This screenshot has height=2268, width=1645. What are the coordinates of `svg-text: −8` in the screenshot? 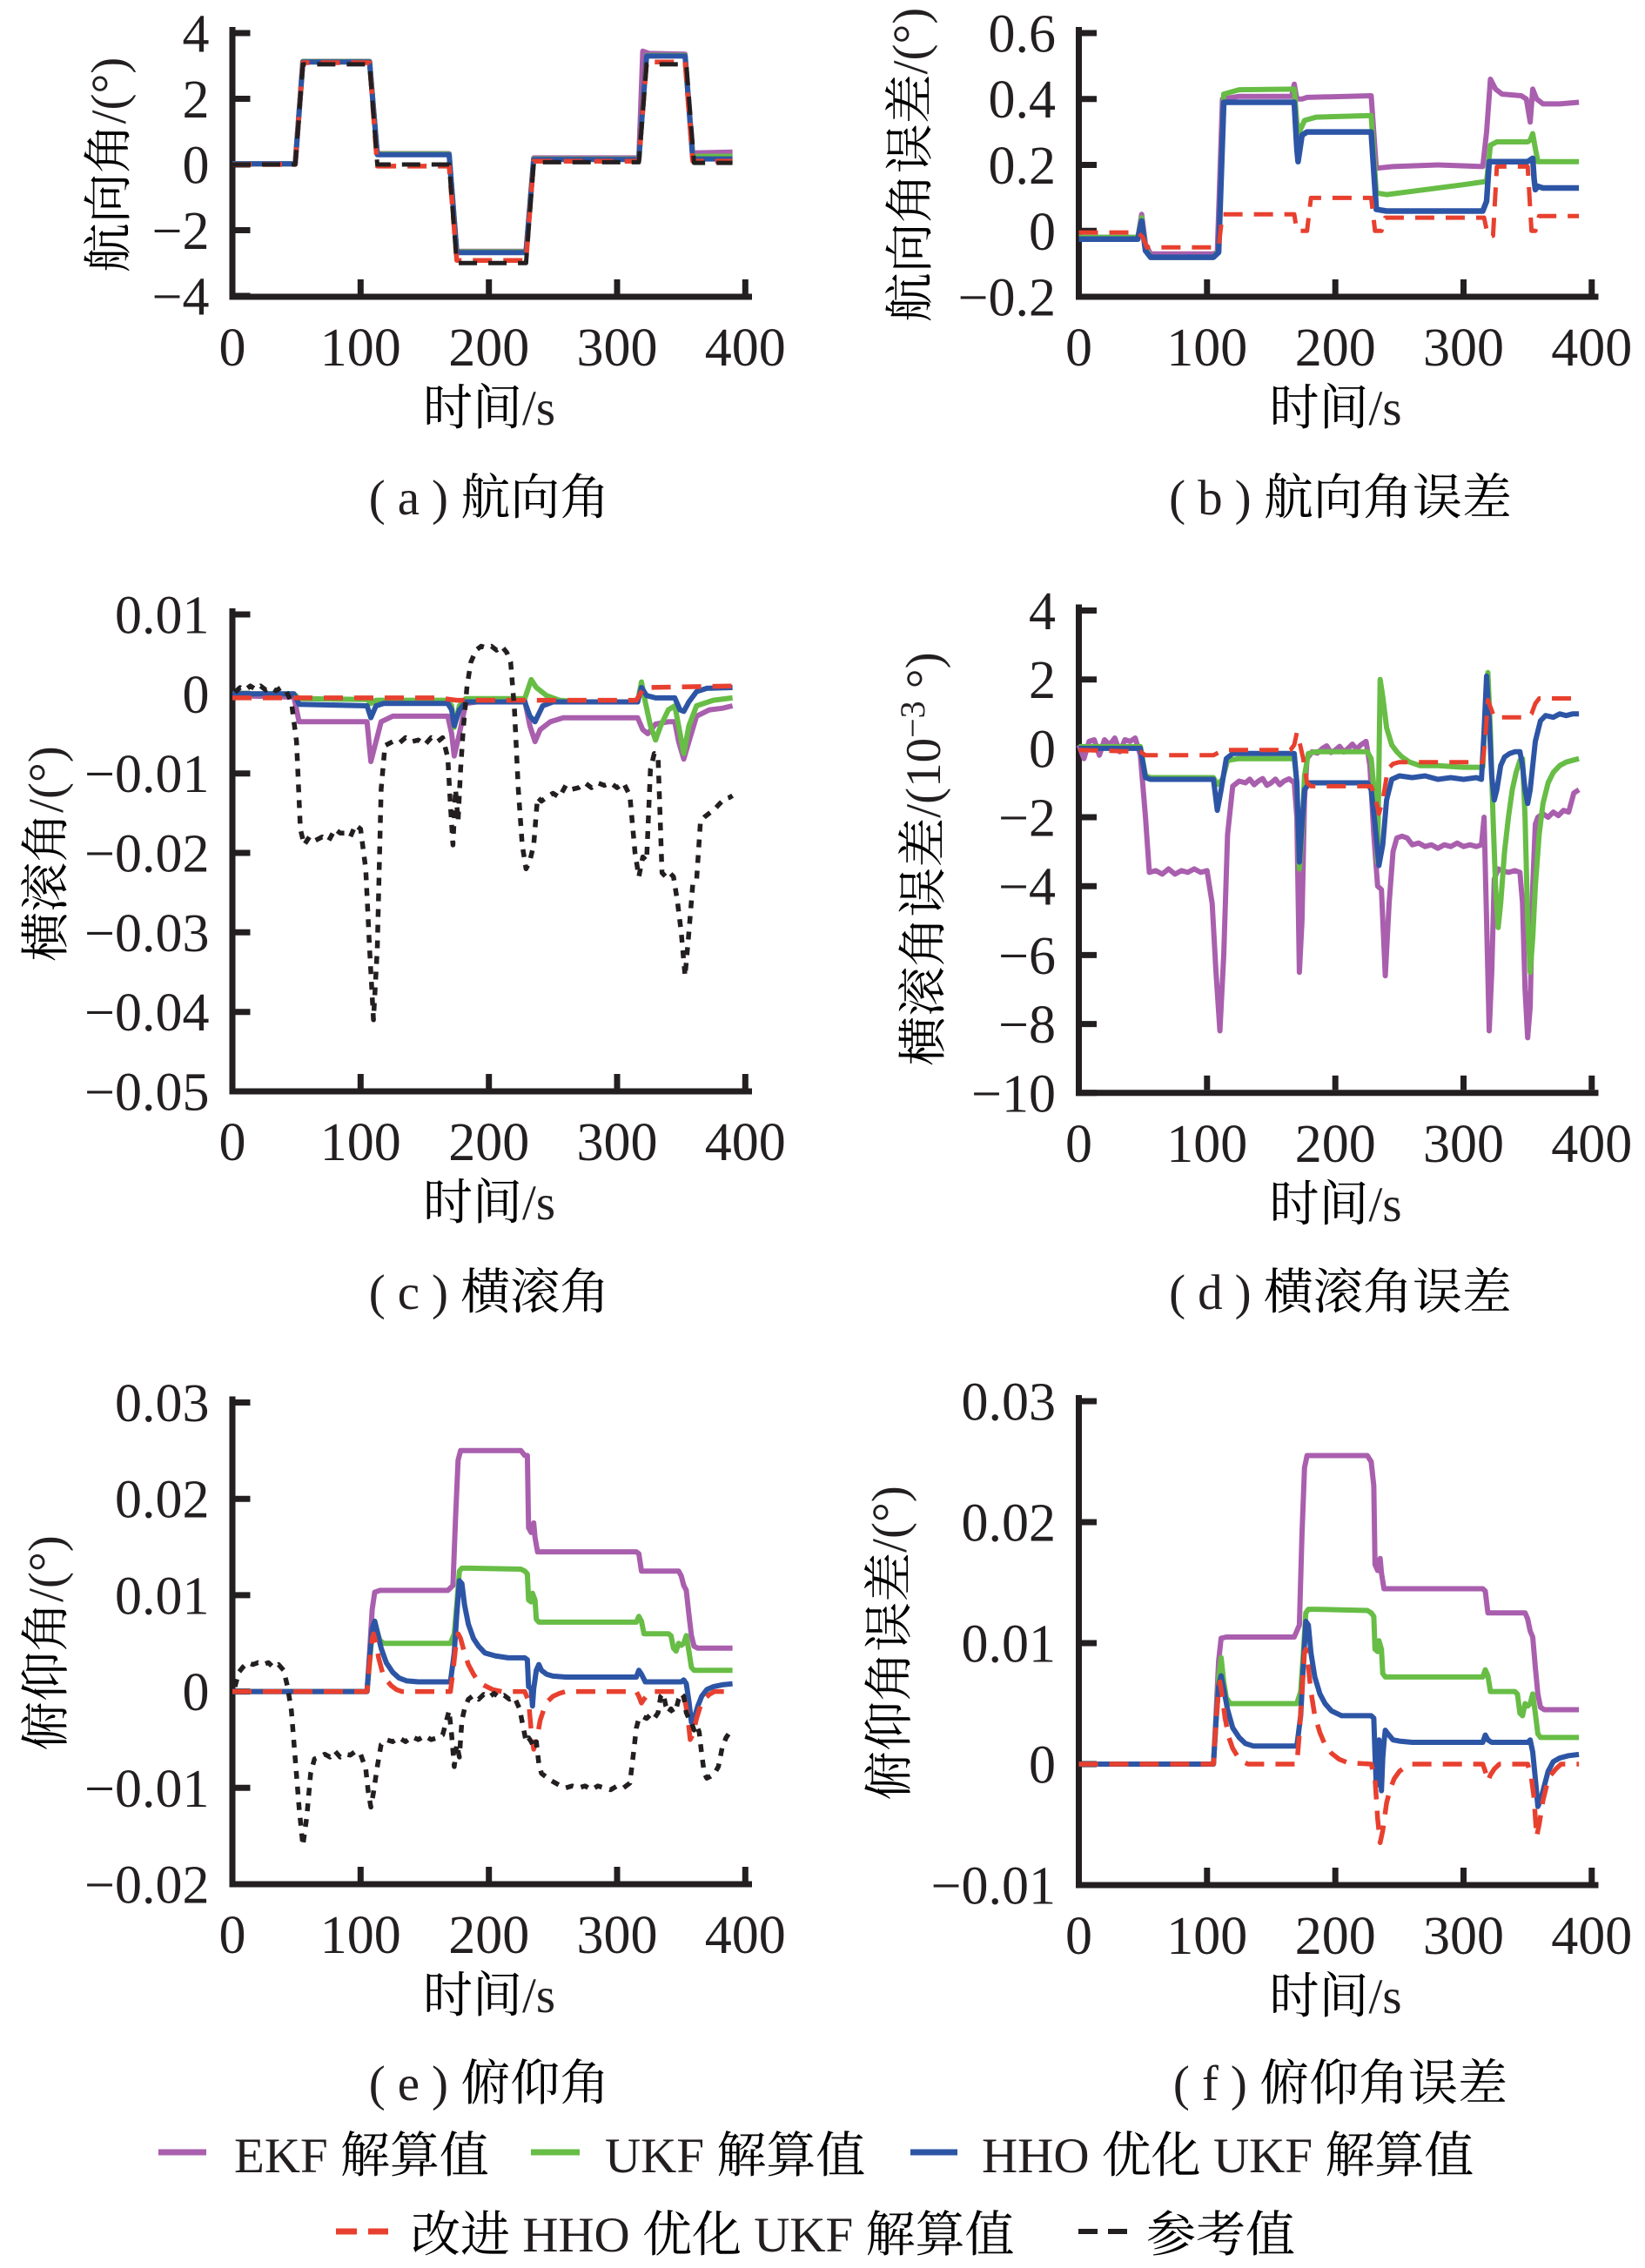 It's located at (1027, 1025).